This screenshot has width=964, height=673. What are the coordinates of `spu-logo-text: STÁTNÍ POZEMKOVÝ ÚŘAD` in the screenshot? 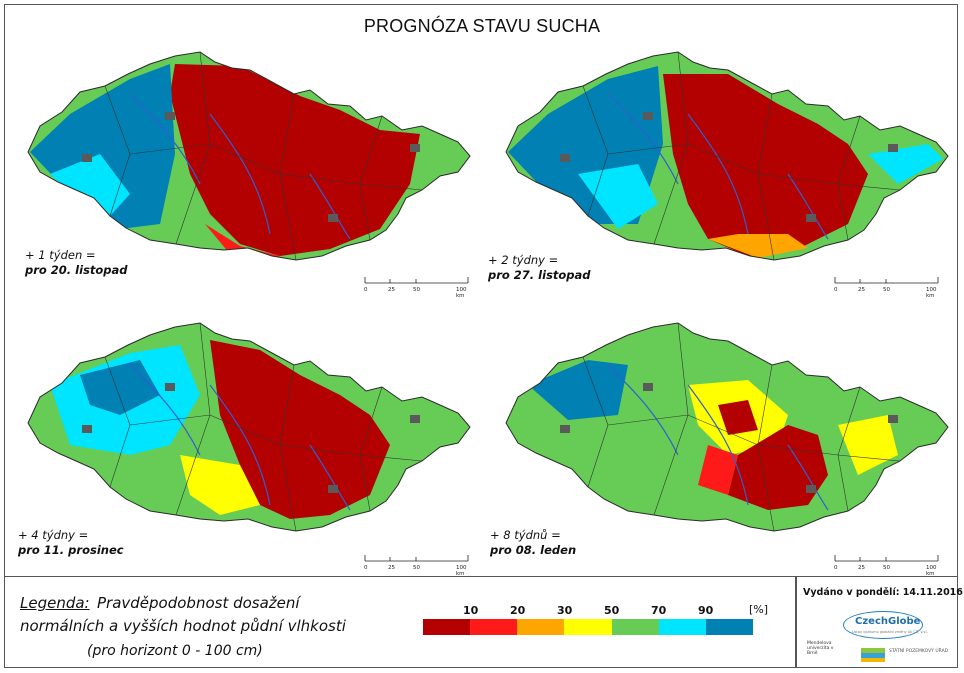 It's located at (919, 651).